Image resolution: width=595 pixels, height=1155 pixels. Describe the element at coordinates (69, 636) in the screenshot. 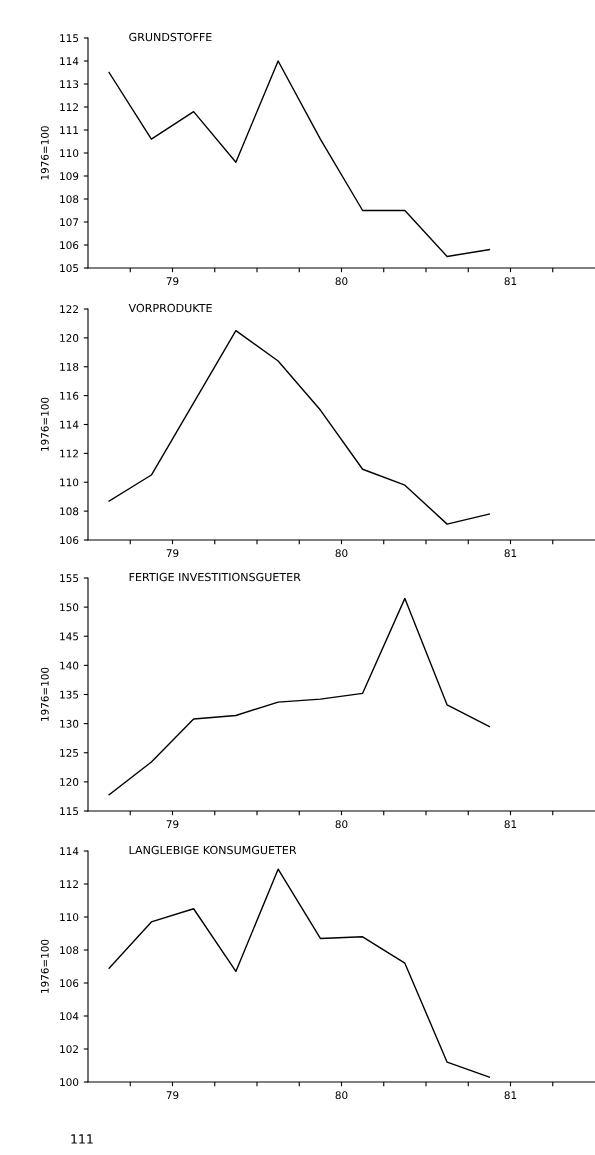

I see `y-tick-label: 145` at that location.